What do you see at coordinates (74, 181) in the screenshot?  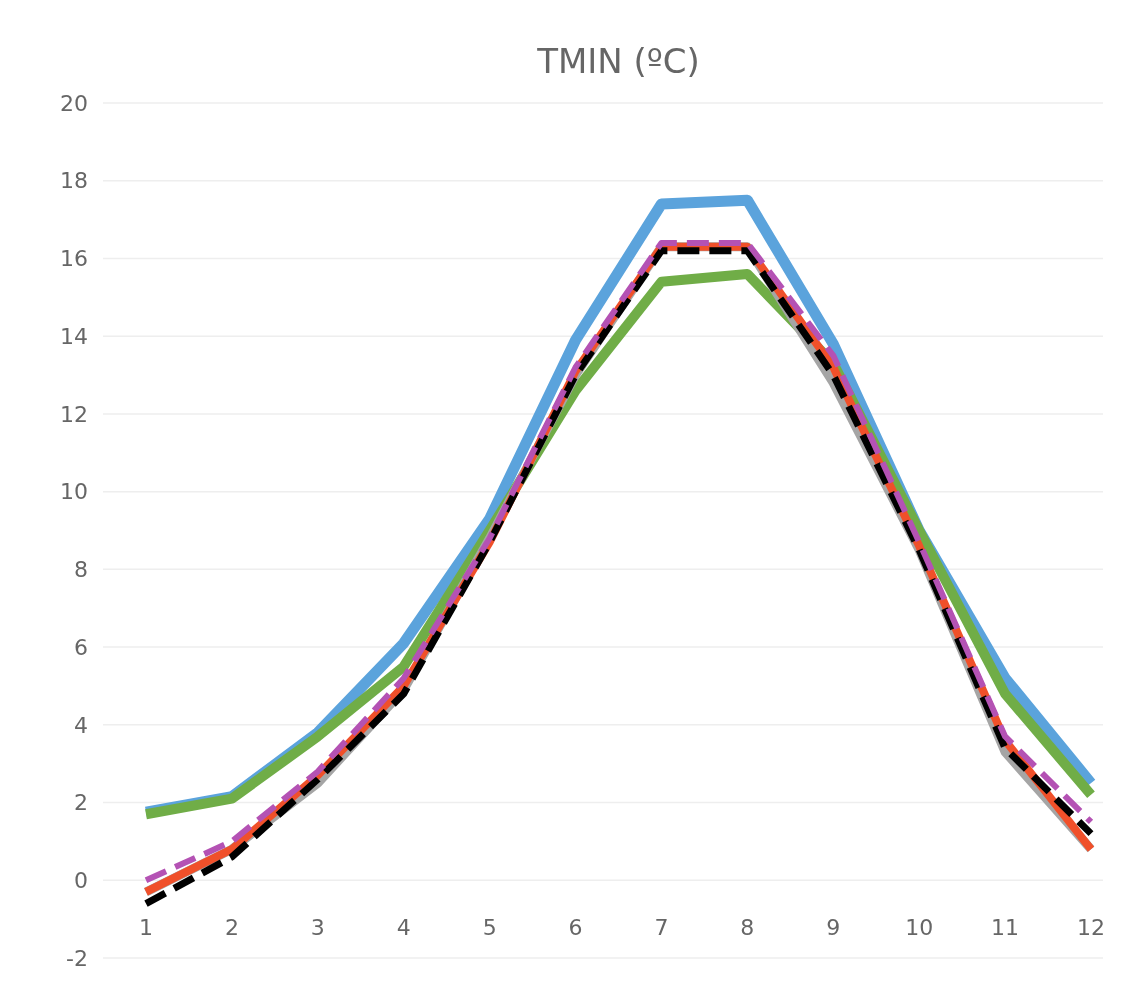 I see `y-tick-label: 18` at bounding box center [74, 181].